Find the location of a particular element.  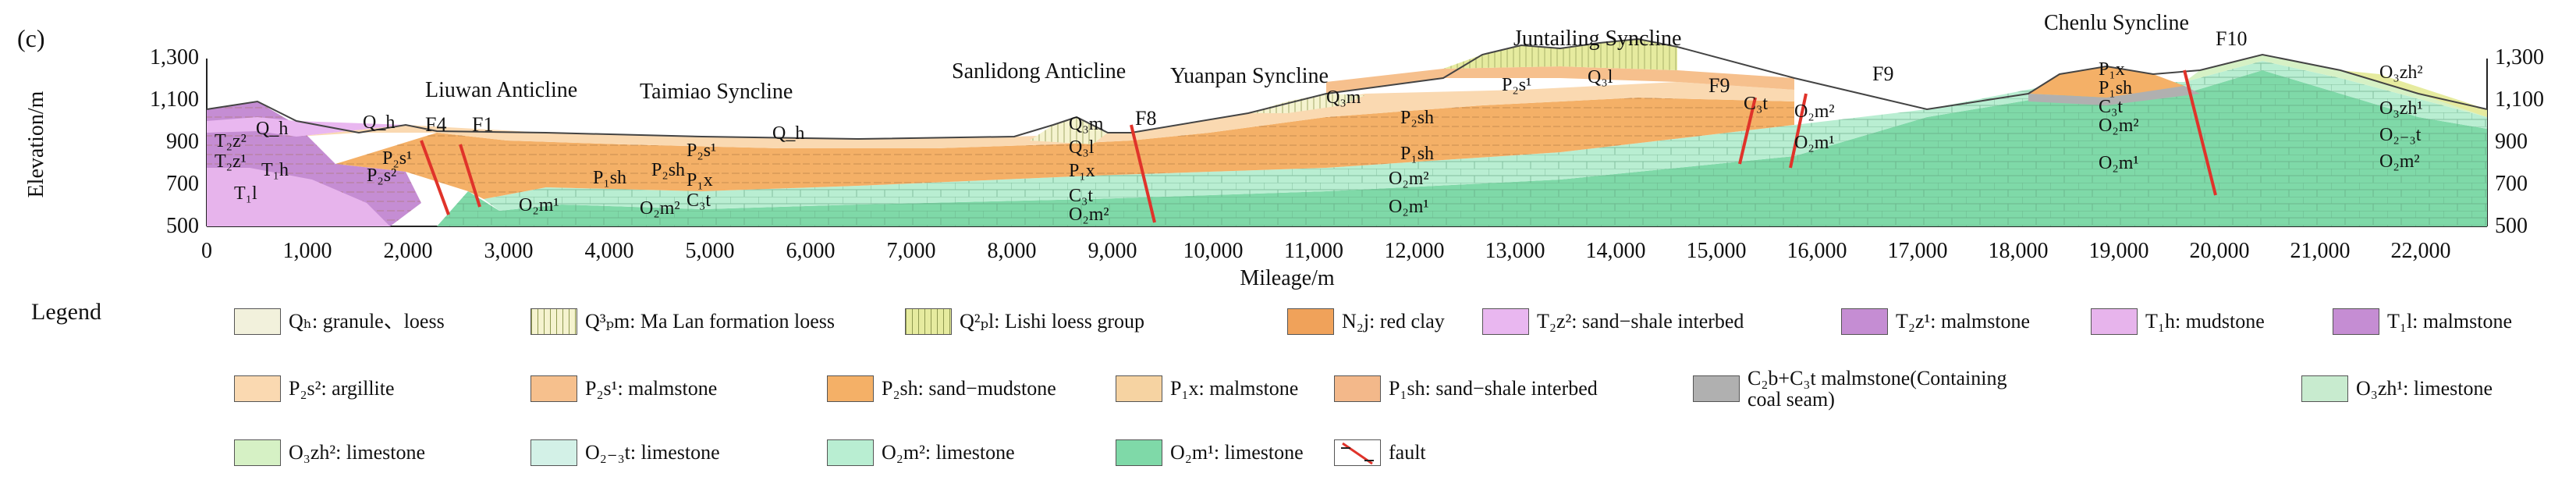

x-tick: 21,000 is located at coordinates (2320, 251).